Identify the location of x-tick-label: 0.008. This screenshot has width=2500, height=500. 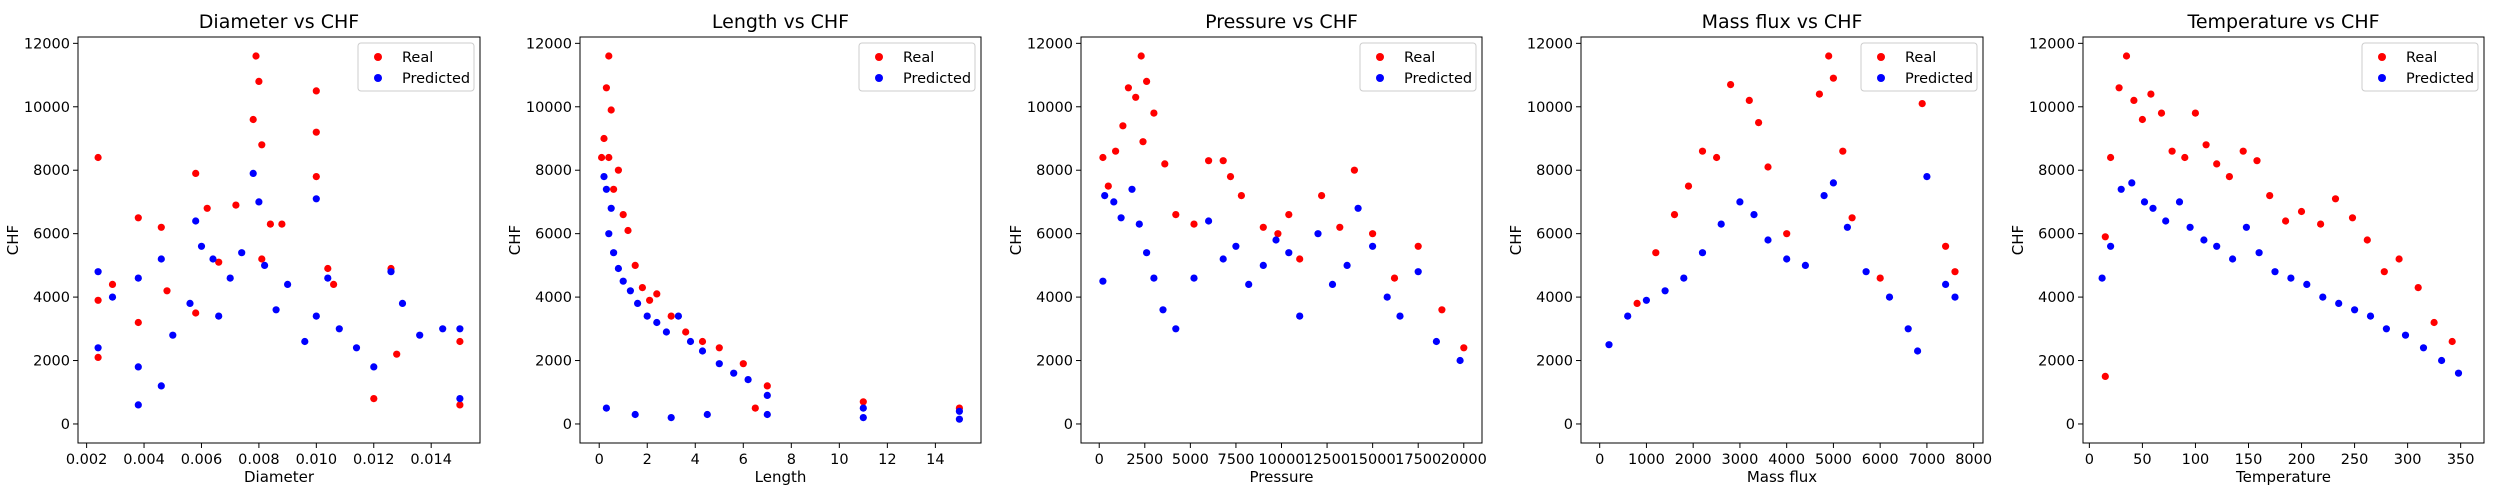
(259, 460).